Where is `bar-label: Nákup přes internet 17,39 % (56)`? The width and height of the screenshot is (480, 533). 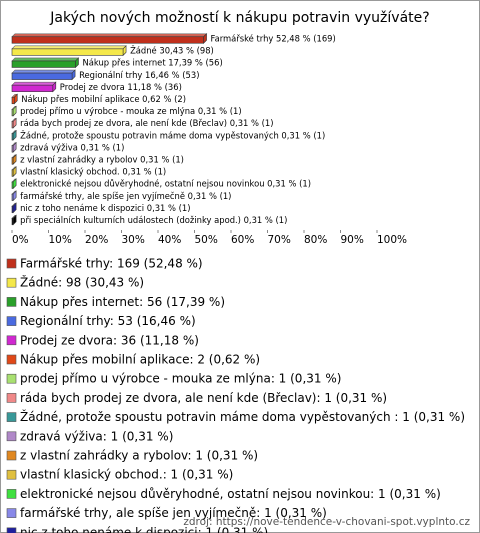 bar-label: Nákup přes internet 17,39 % (56) is located at coordinates (152, 63).